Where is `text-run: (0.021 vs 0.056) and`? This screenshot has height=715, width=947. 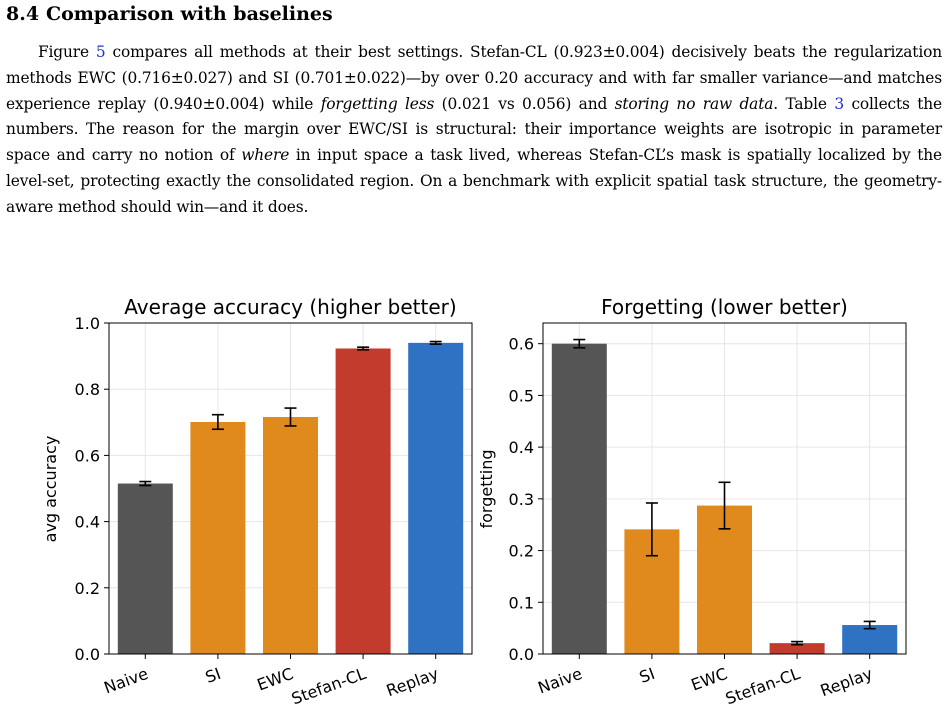 text-run: (0.021 vs 0.056) and is located at coordinates (524, 103).